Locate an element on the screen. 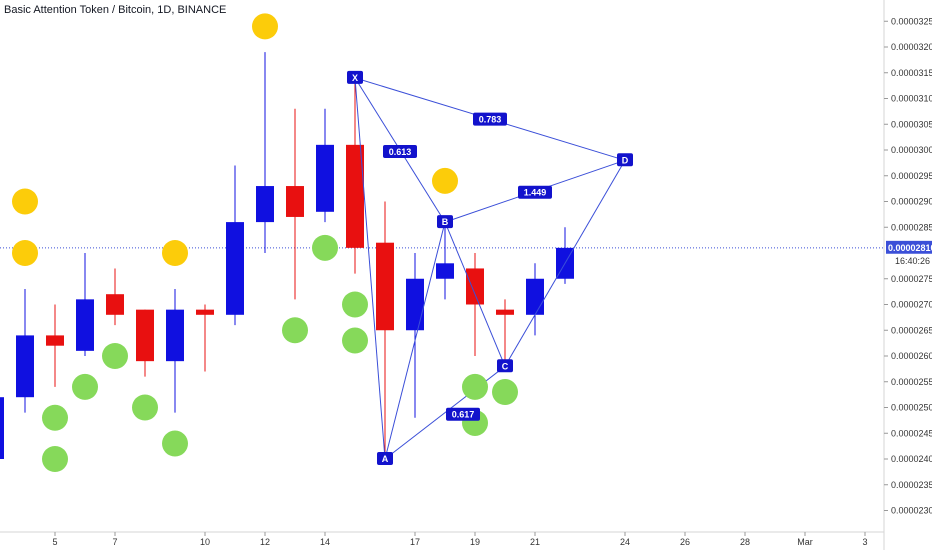 This screenshot has width=932, height=550. pattern-ratio-label: 0.617 is located at coordinates (463, 414).